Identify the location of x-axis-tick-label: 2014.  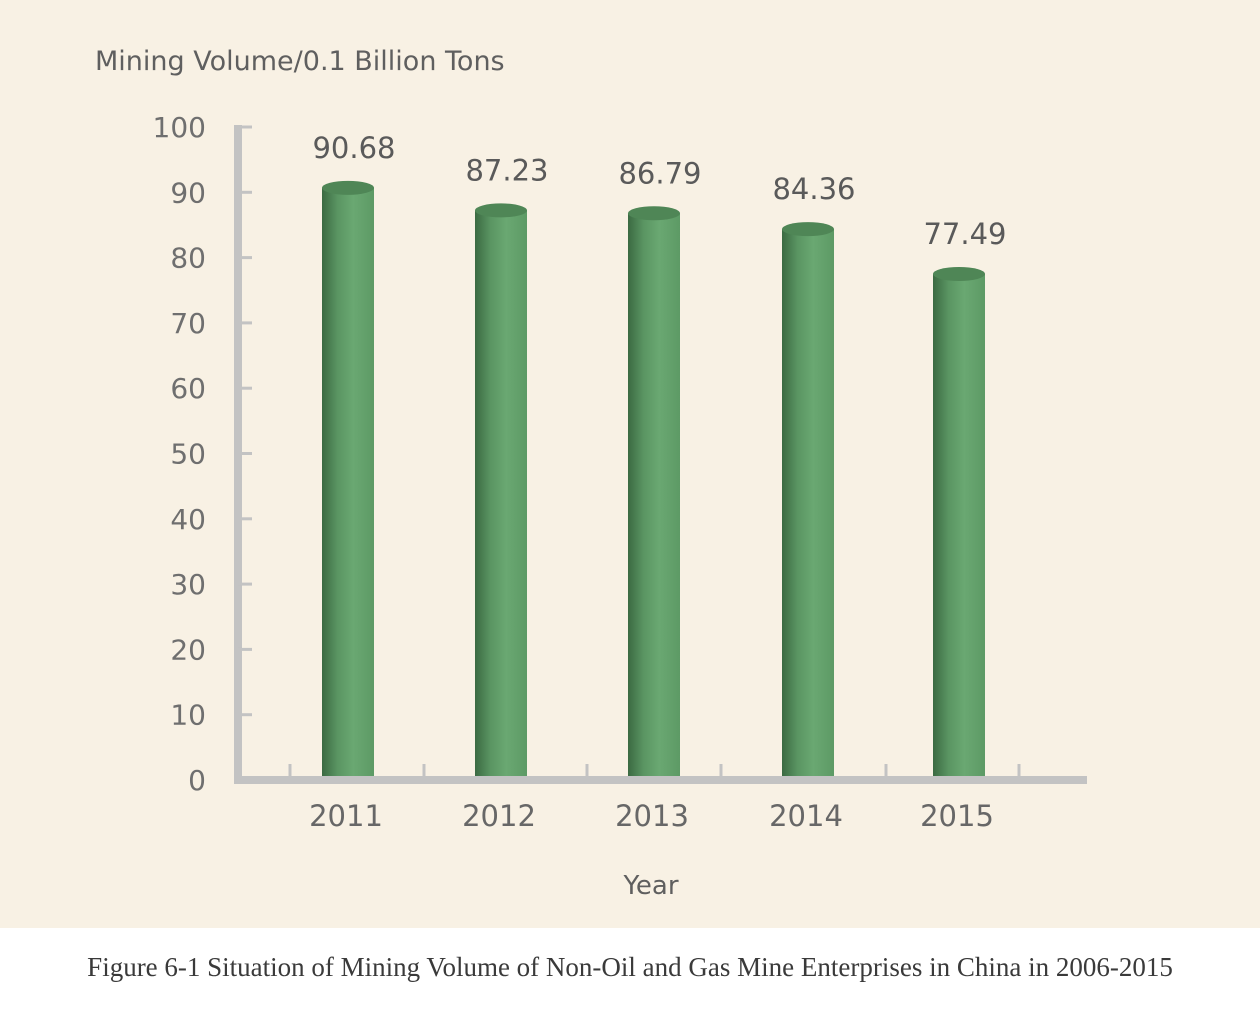
(806, 816).